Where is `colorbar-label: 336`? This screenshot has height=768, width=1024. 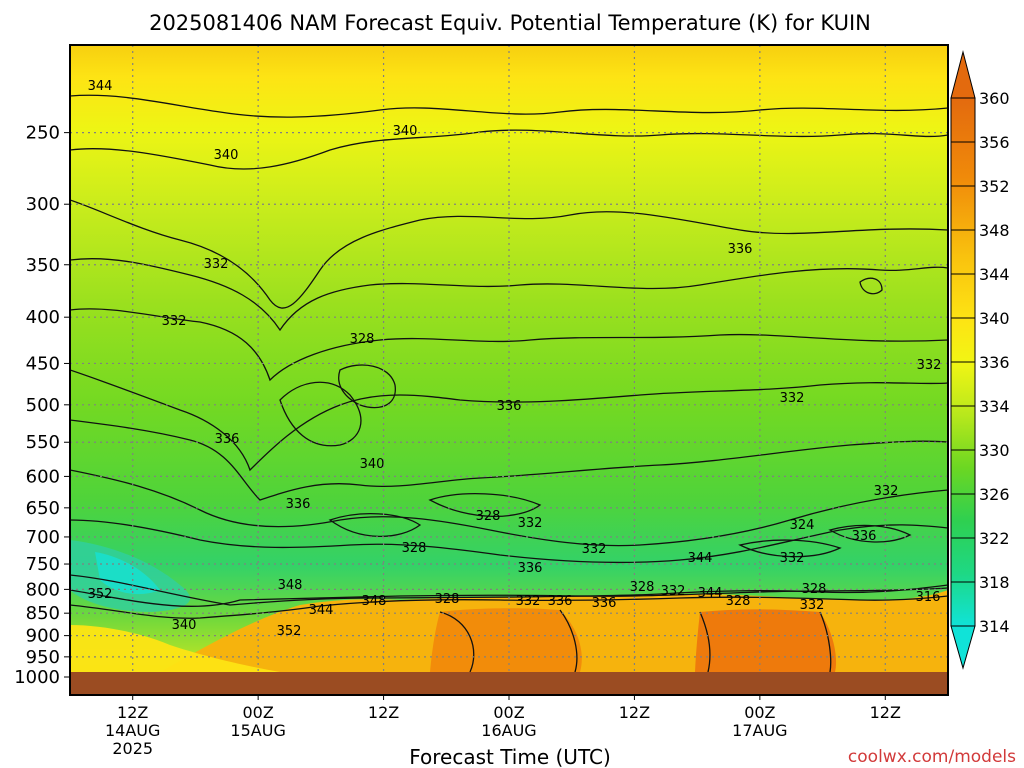
colorbar-label: 336 is located at coordinates (994, 362).